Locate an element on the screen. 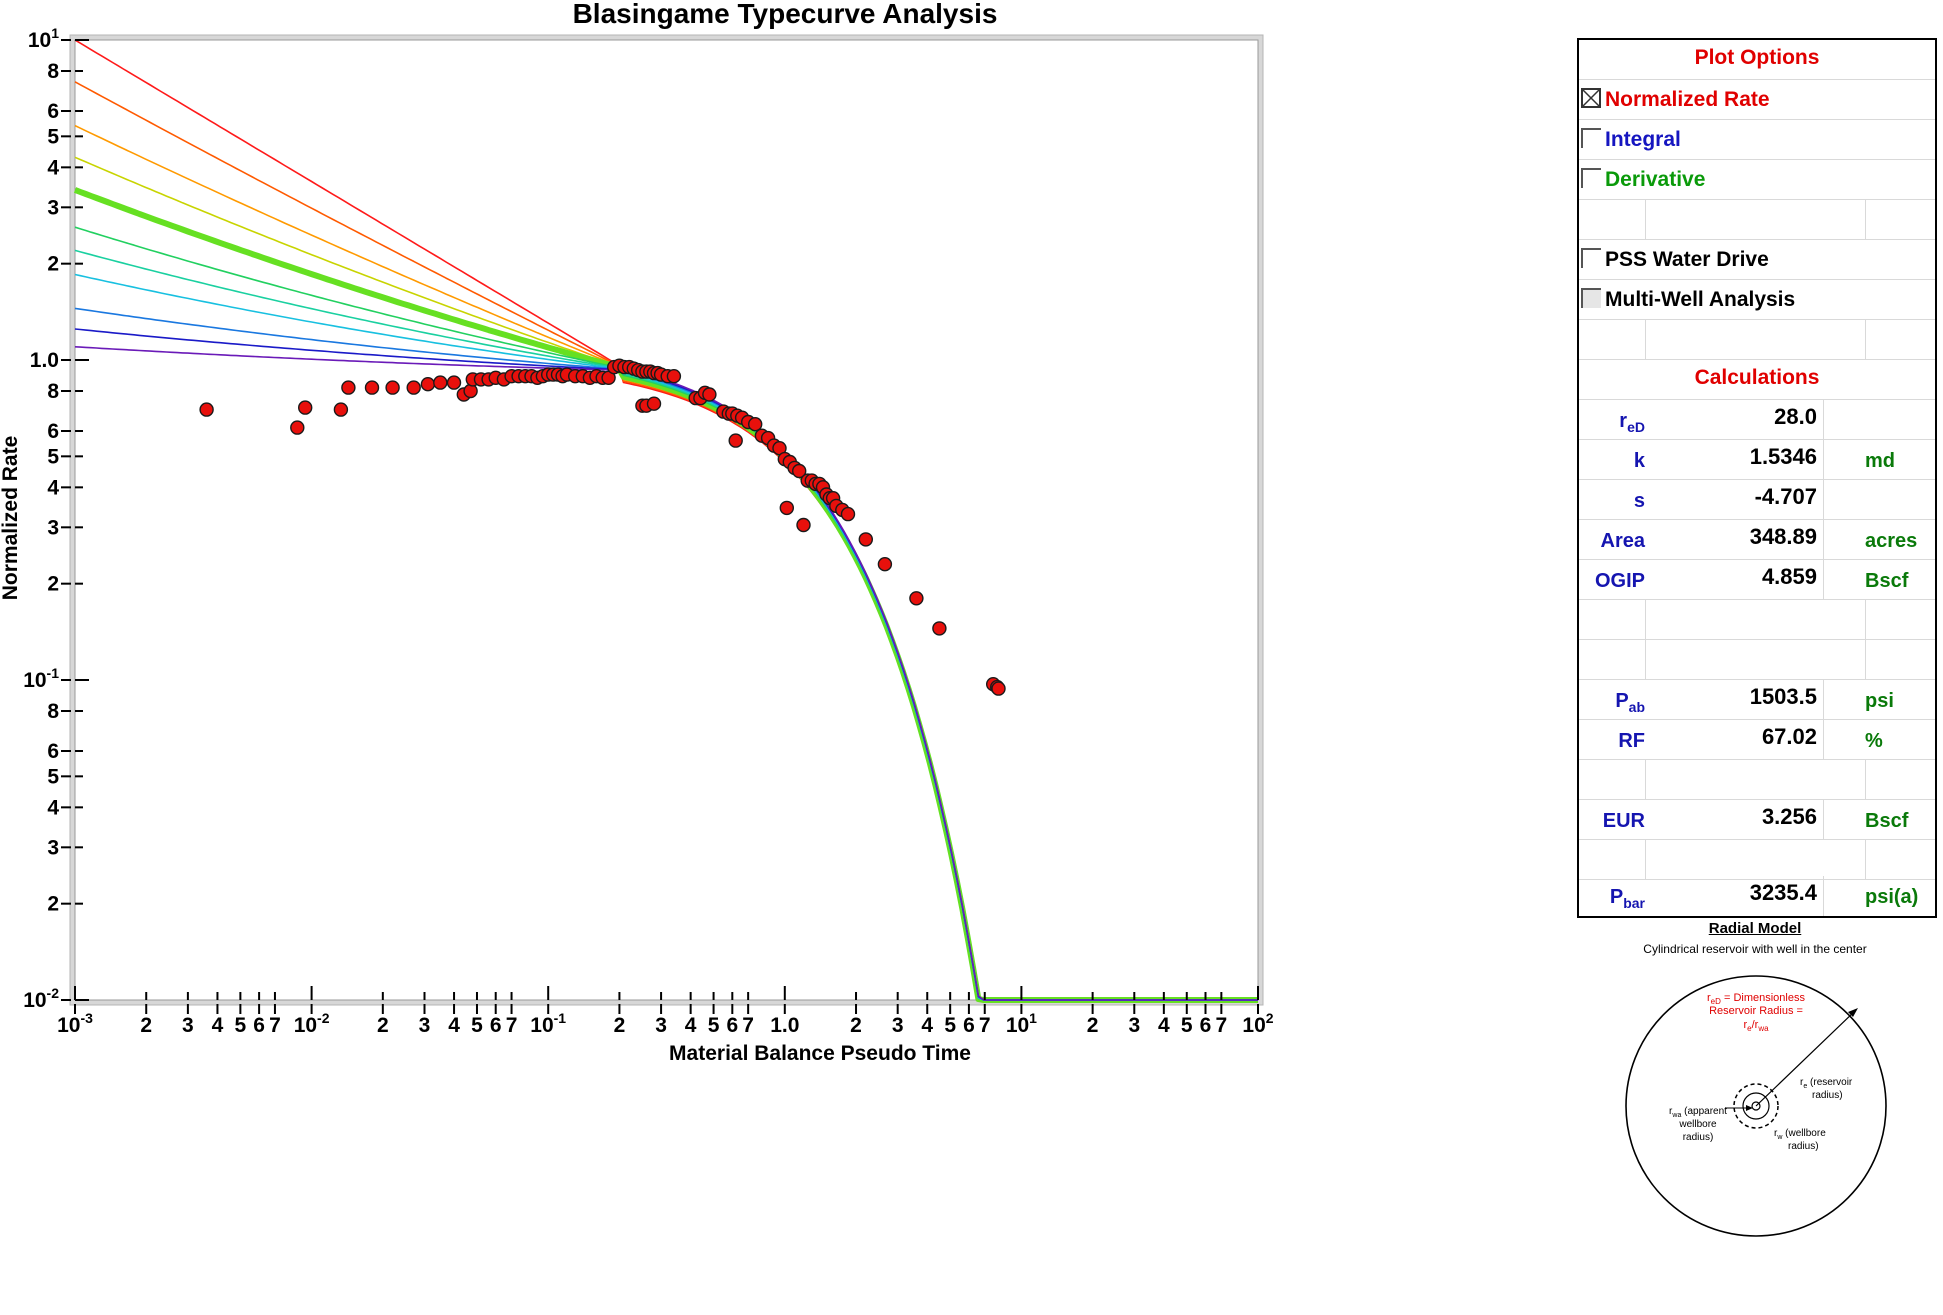 The height and width of the screenshot is (1315, 1943). option-row-derivative: Derivative is located at coordinates (1757, 180).